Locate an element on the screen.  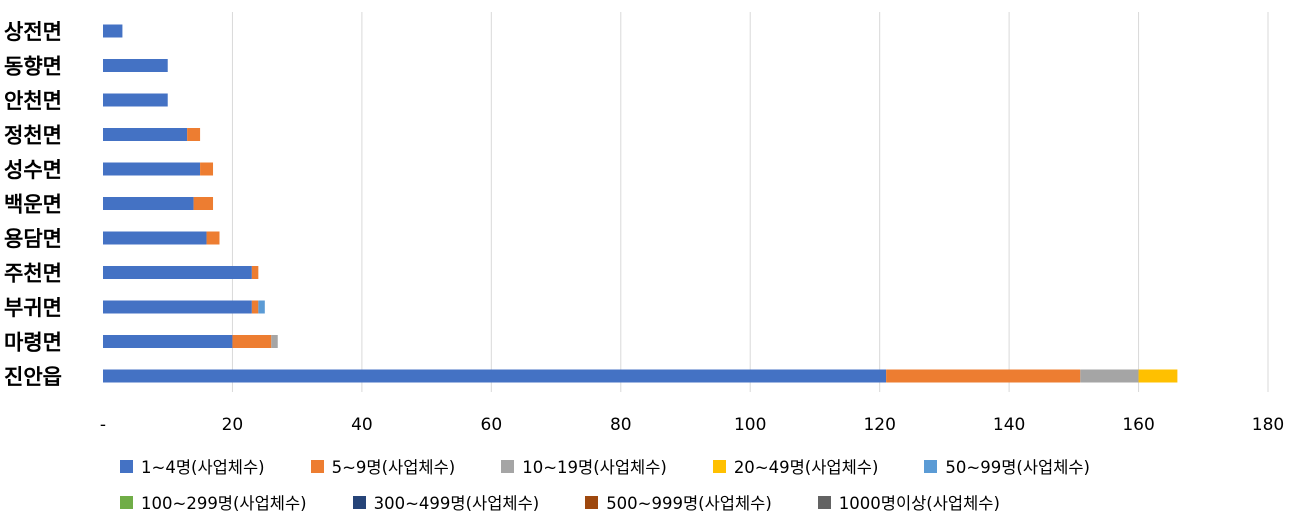
legend-item: 100~299명(사업체수) is located at coordinates (213, 502).